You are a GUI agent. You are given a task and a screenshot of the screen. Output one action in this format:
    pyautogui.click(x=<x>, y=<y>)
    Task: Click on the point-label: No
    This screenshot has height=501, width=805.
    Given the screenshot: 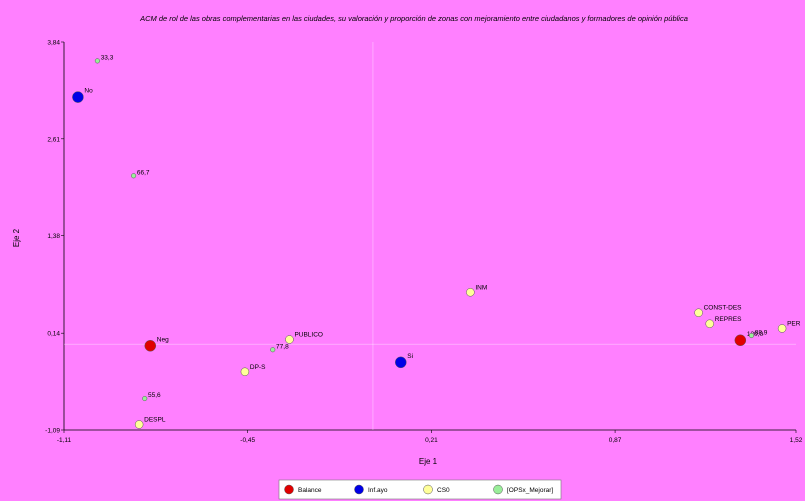 What is the action you would take?
    pyautogui.click(x=88, y=91)
    